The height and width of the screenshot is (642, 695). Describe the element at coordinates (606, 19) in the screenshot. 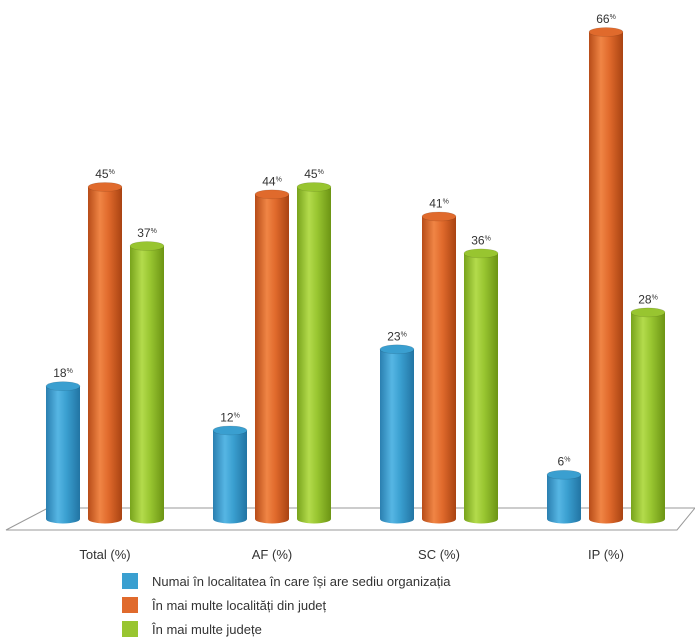

I see `data-label: 66%` at that location.